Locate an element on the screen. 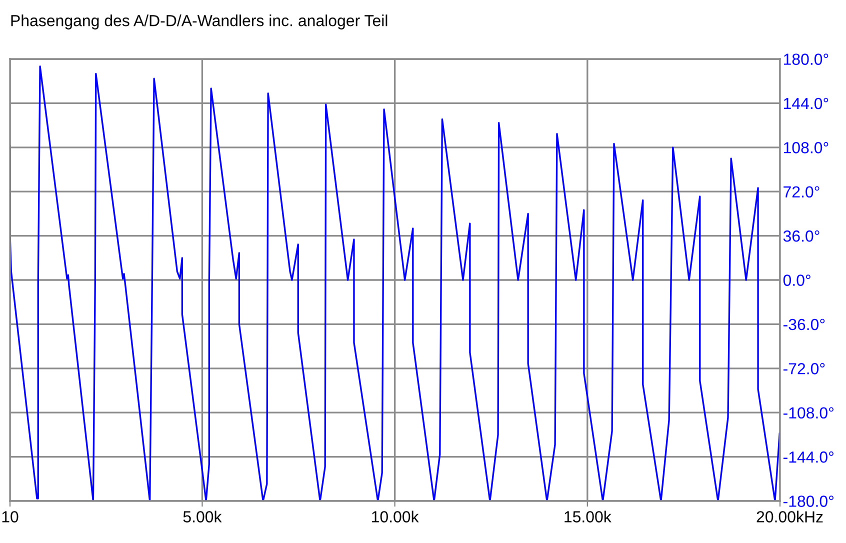  y-tick-label: -144.0° is located at coordinates (808, 457).